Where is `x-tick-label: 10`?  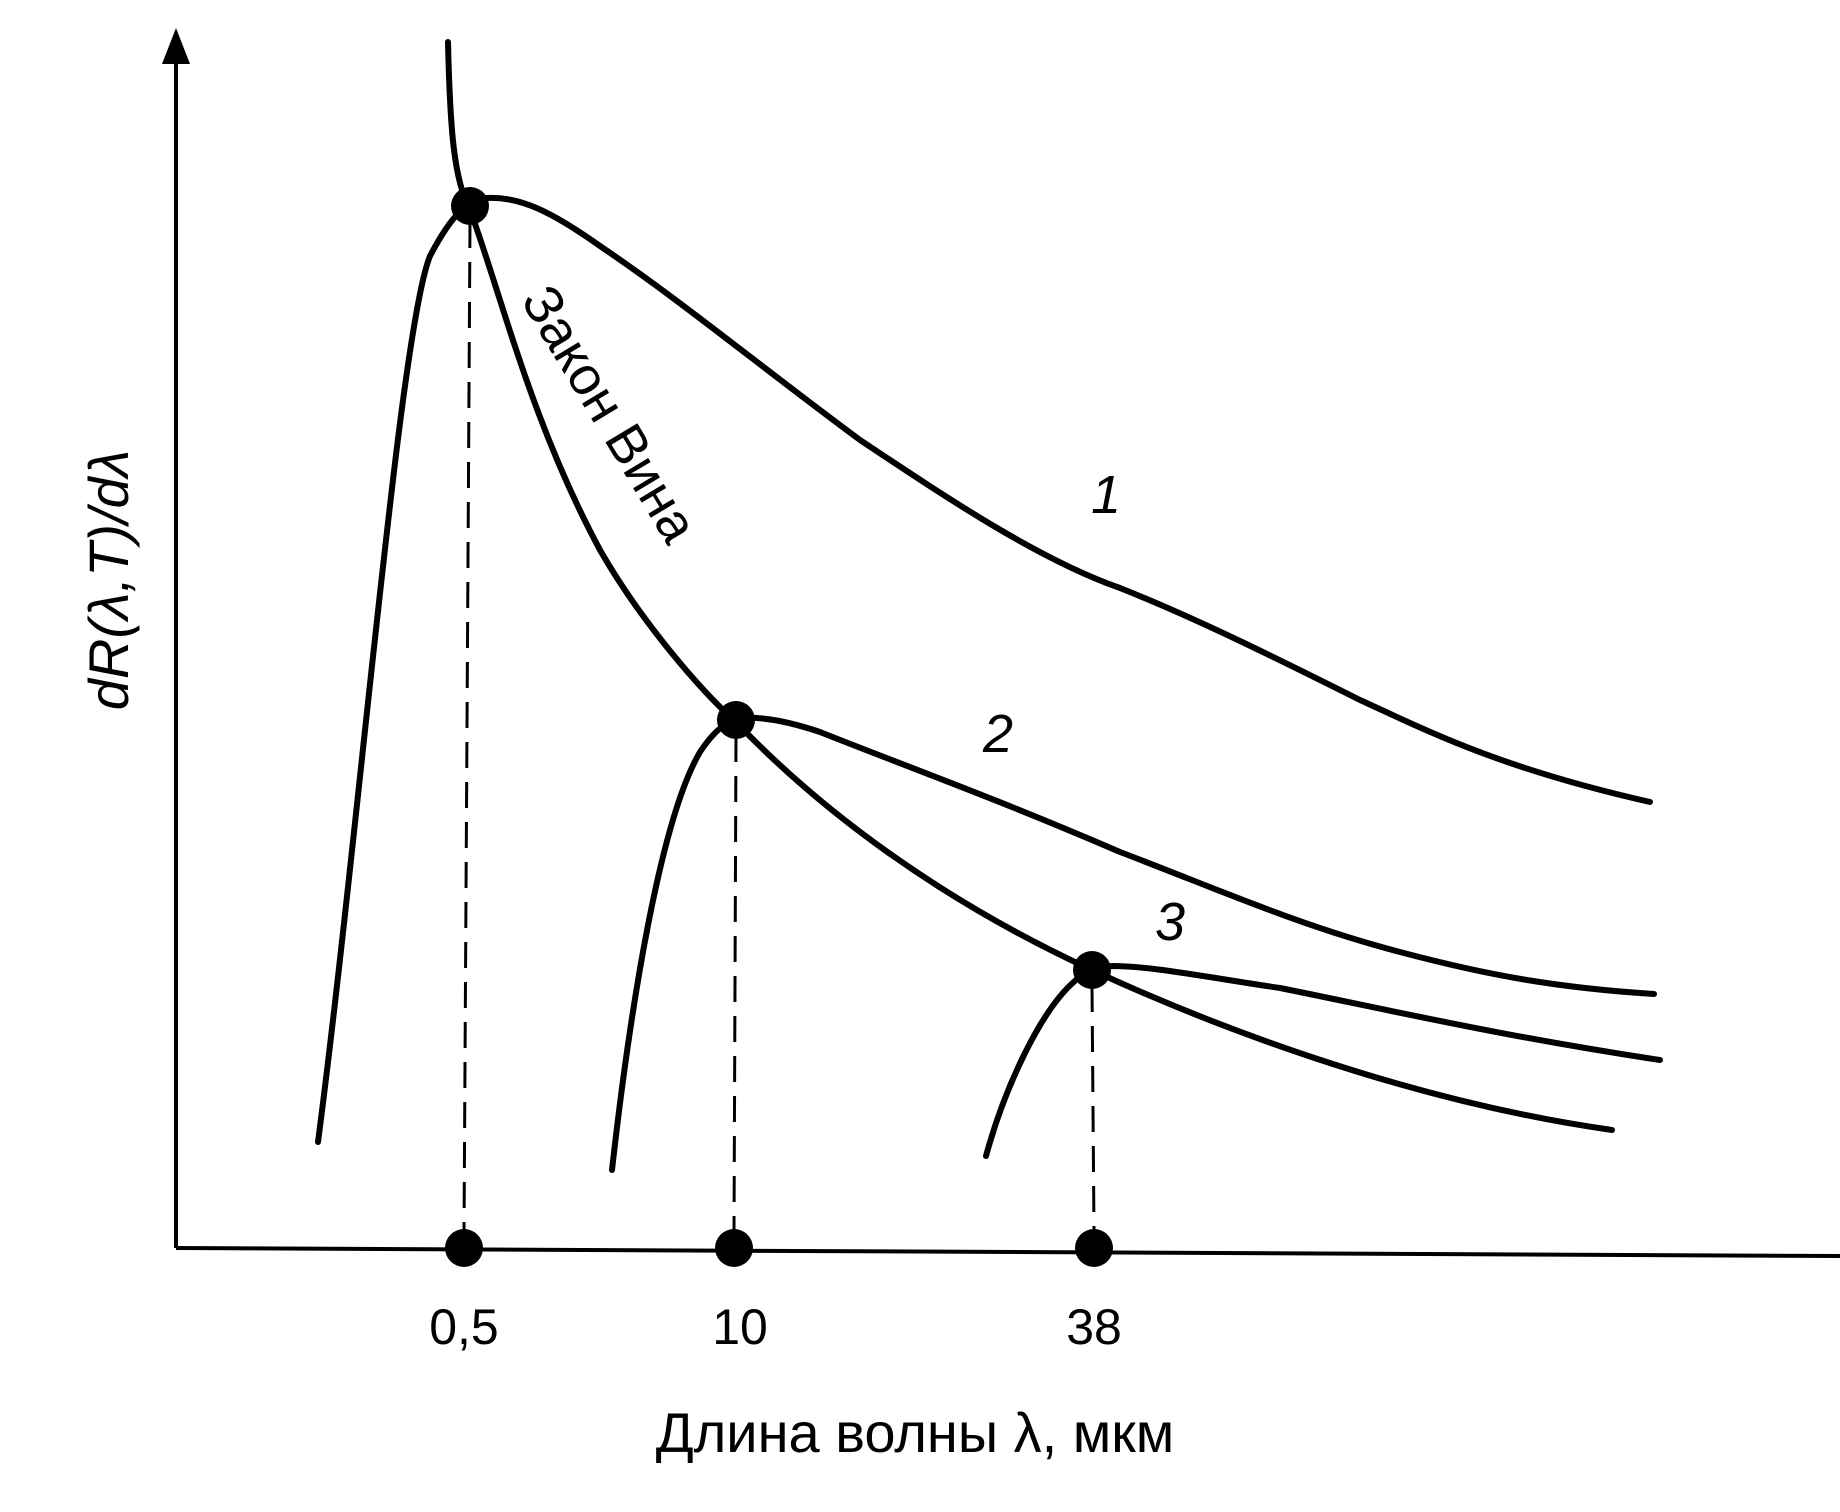 x-tick-label: 10 is located at coordinates (740, 1327).